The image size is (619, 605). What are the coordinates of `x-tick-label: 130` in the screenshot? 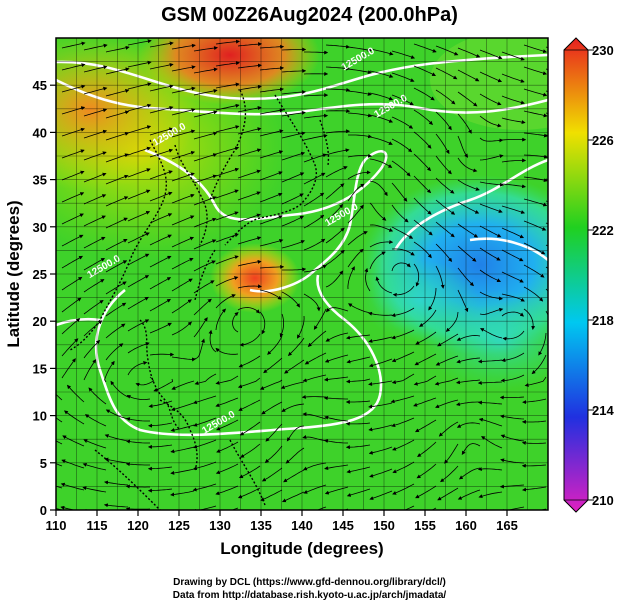 It's located at (220, 525).